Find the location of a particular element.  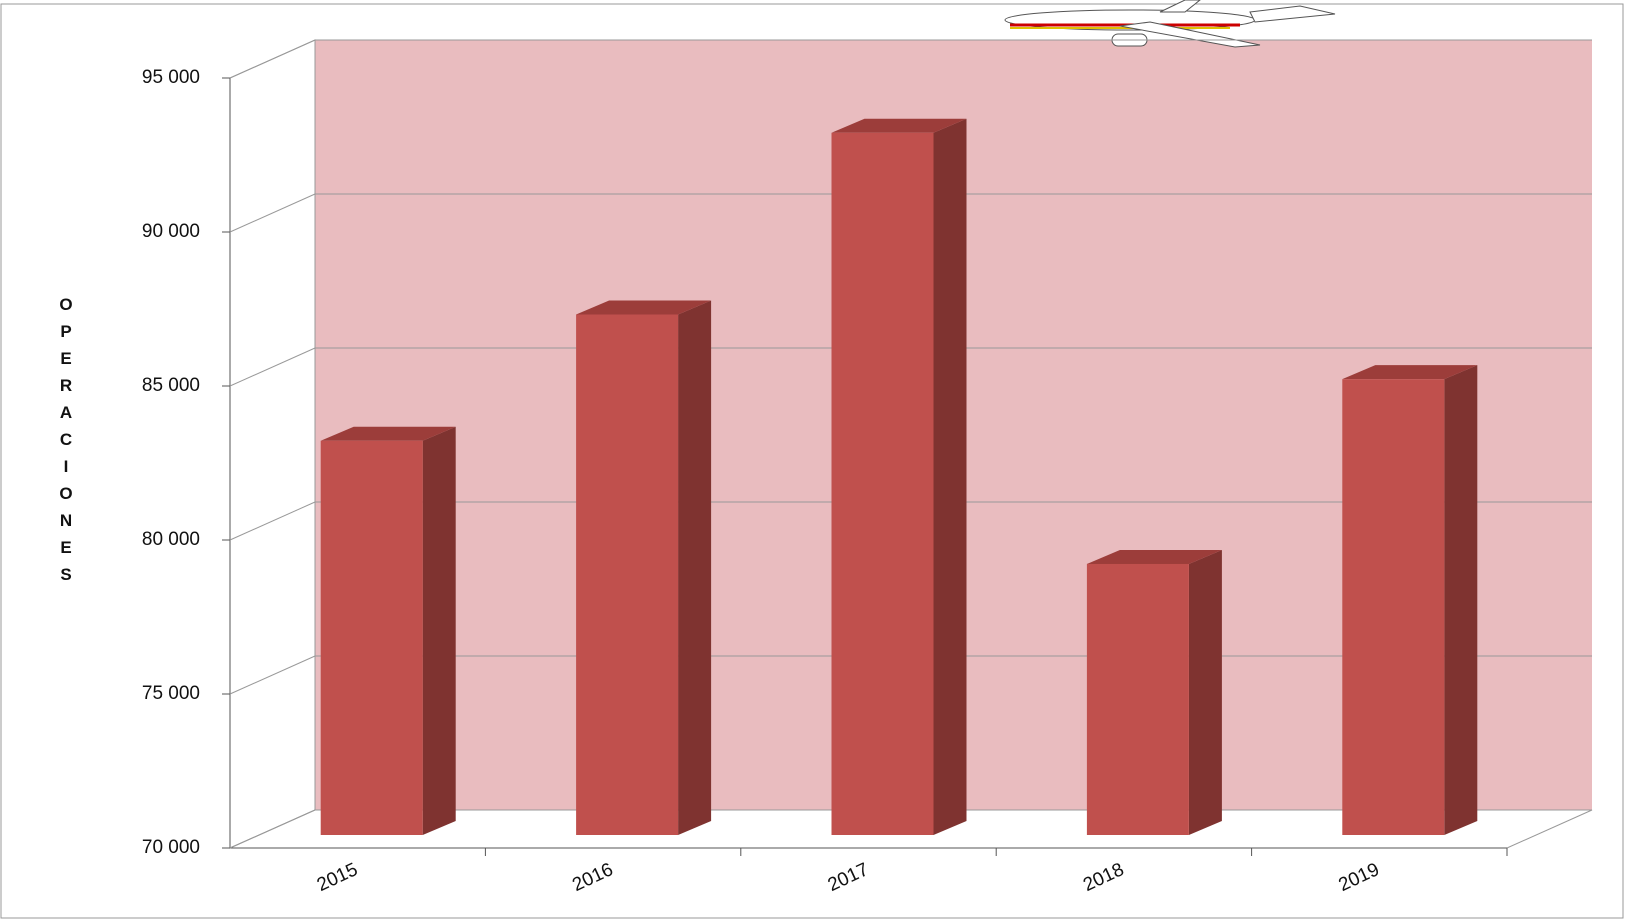

airplane-icon is located at coordinates (1170, 24).